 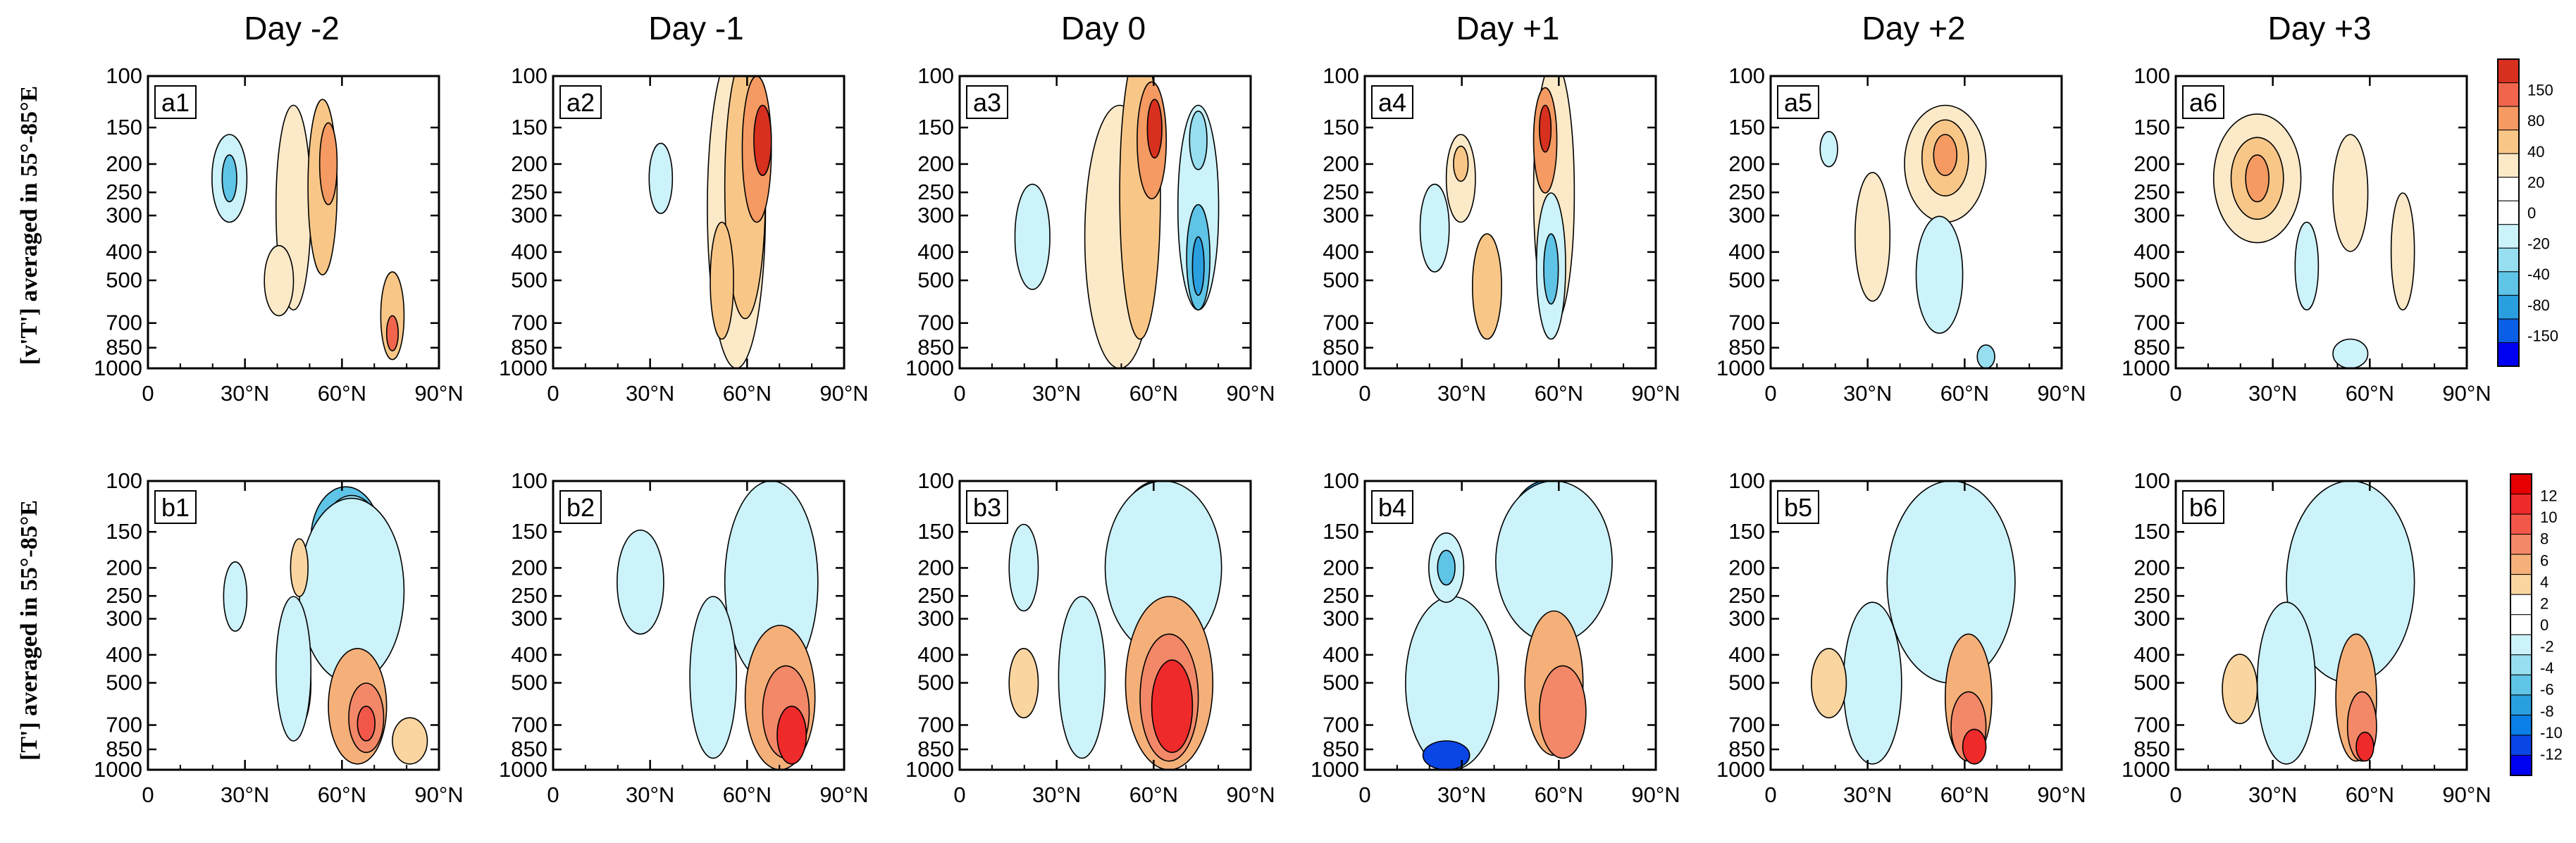 I want to click on panel-tag-label: a2, so click(x=580, y=102).